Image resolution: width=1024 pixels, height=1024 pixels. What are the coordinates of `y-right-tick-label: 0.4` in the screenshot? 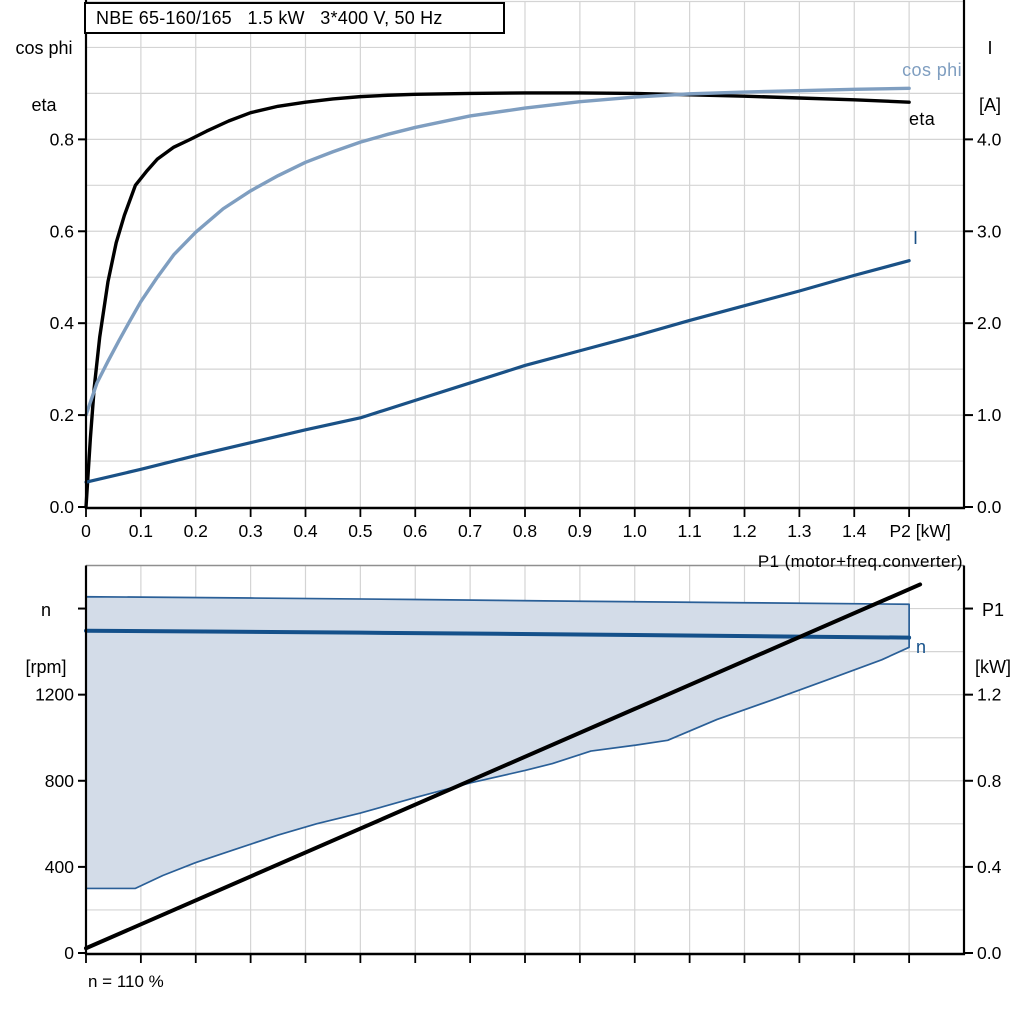 It's located at (989, 867).